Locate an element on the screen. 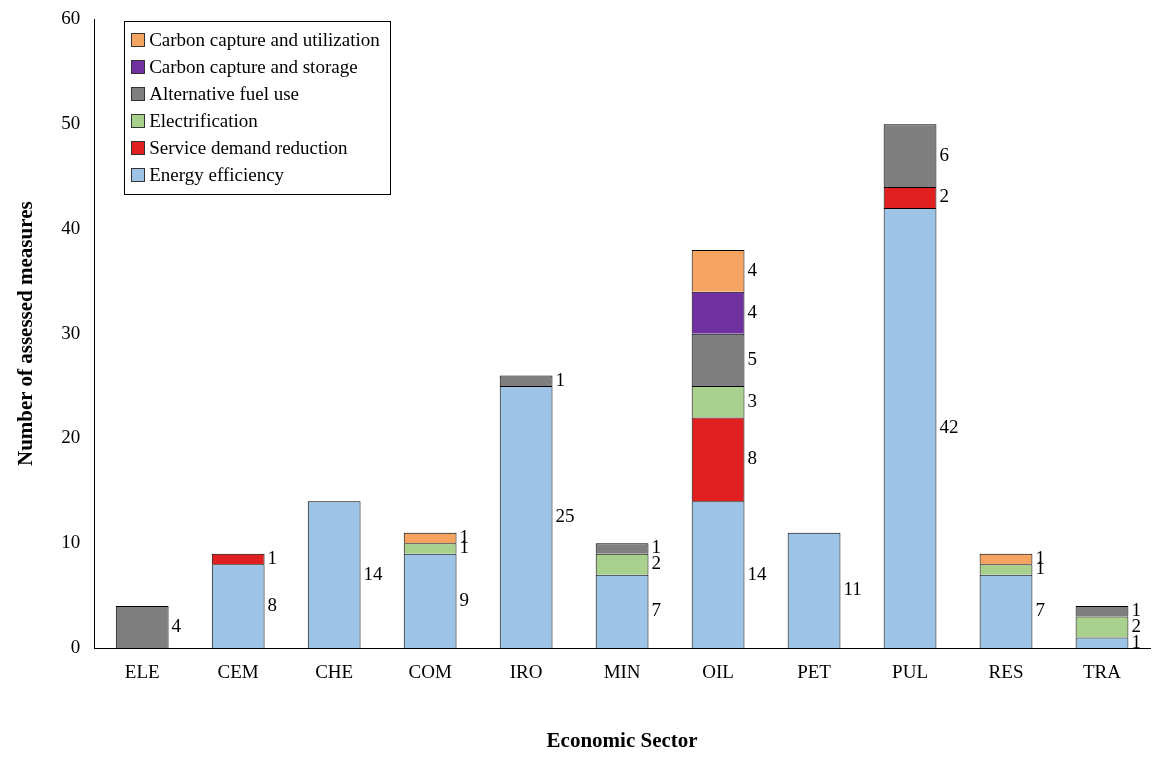 The image size is (1165, 768). data-label: 5 is located at coordinates (752, 358).